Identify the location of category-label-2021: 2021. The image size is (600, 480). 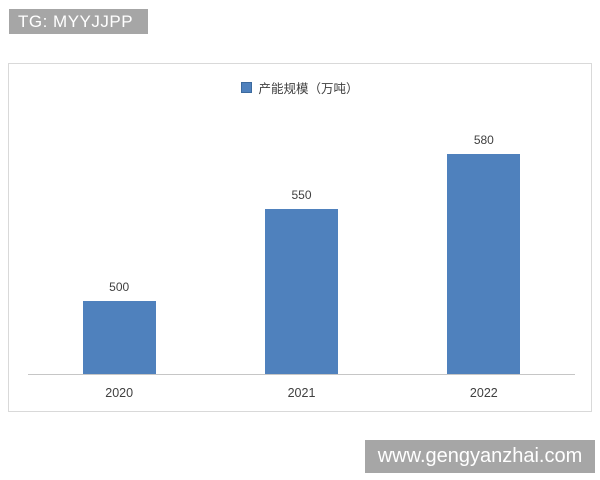
(301, 393).